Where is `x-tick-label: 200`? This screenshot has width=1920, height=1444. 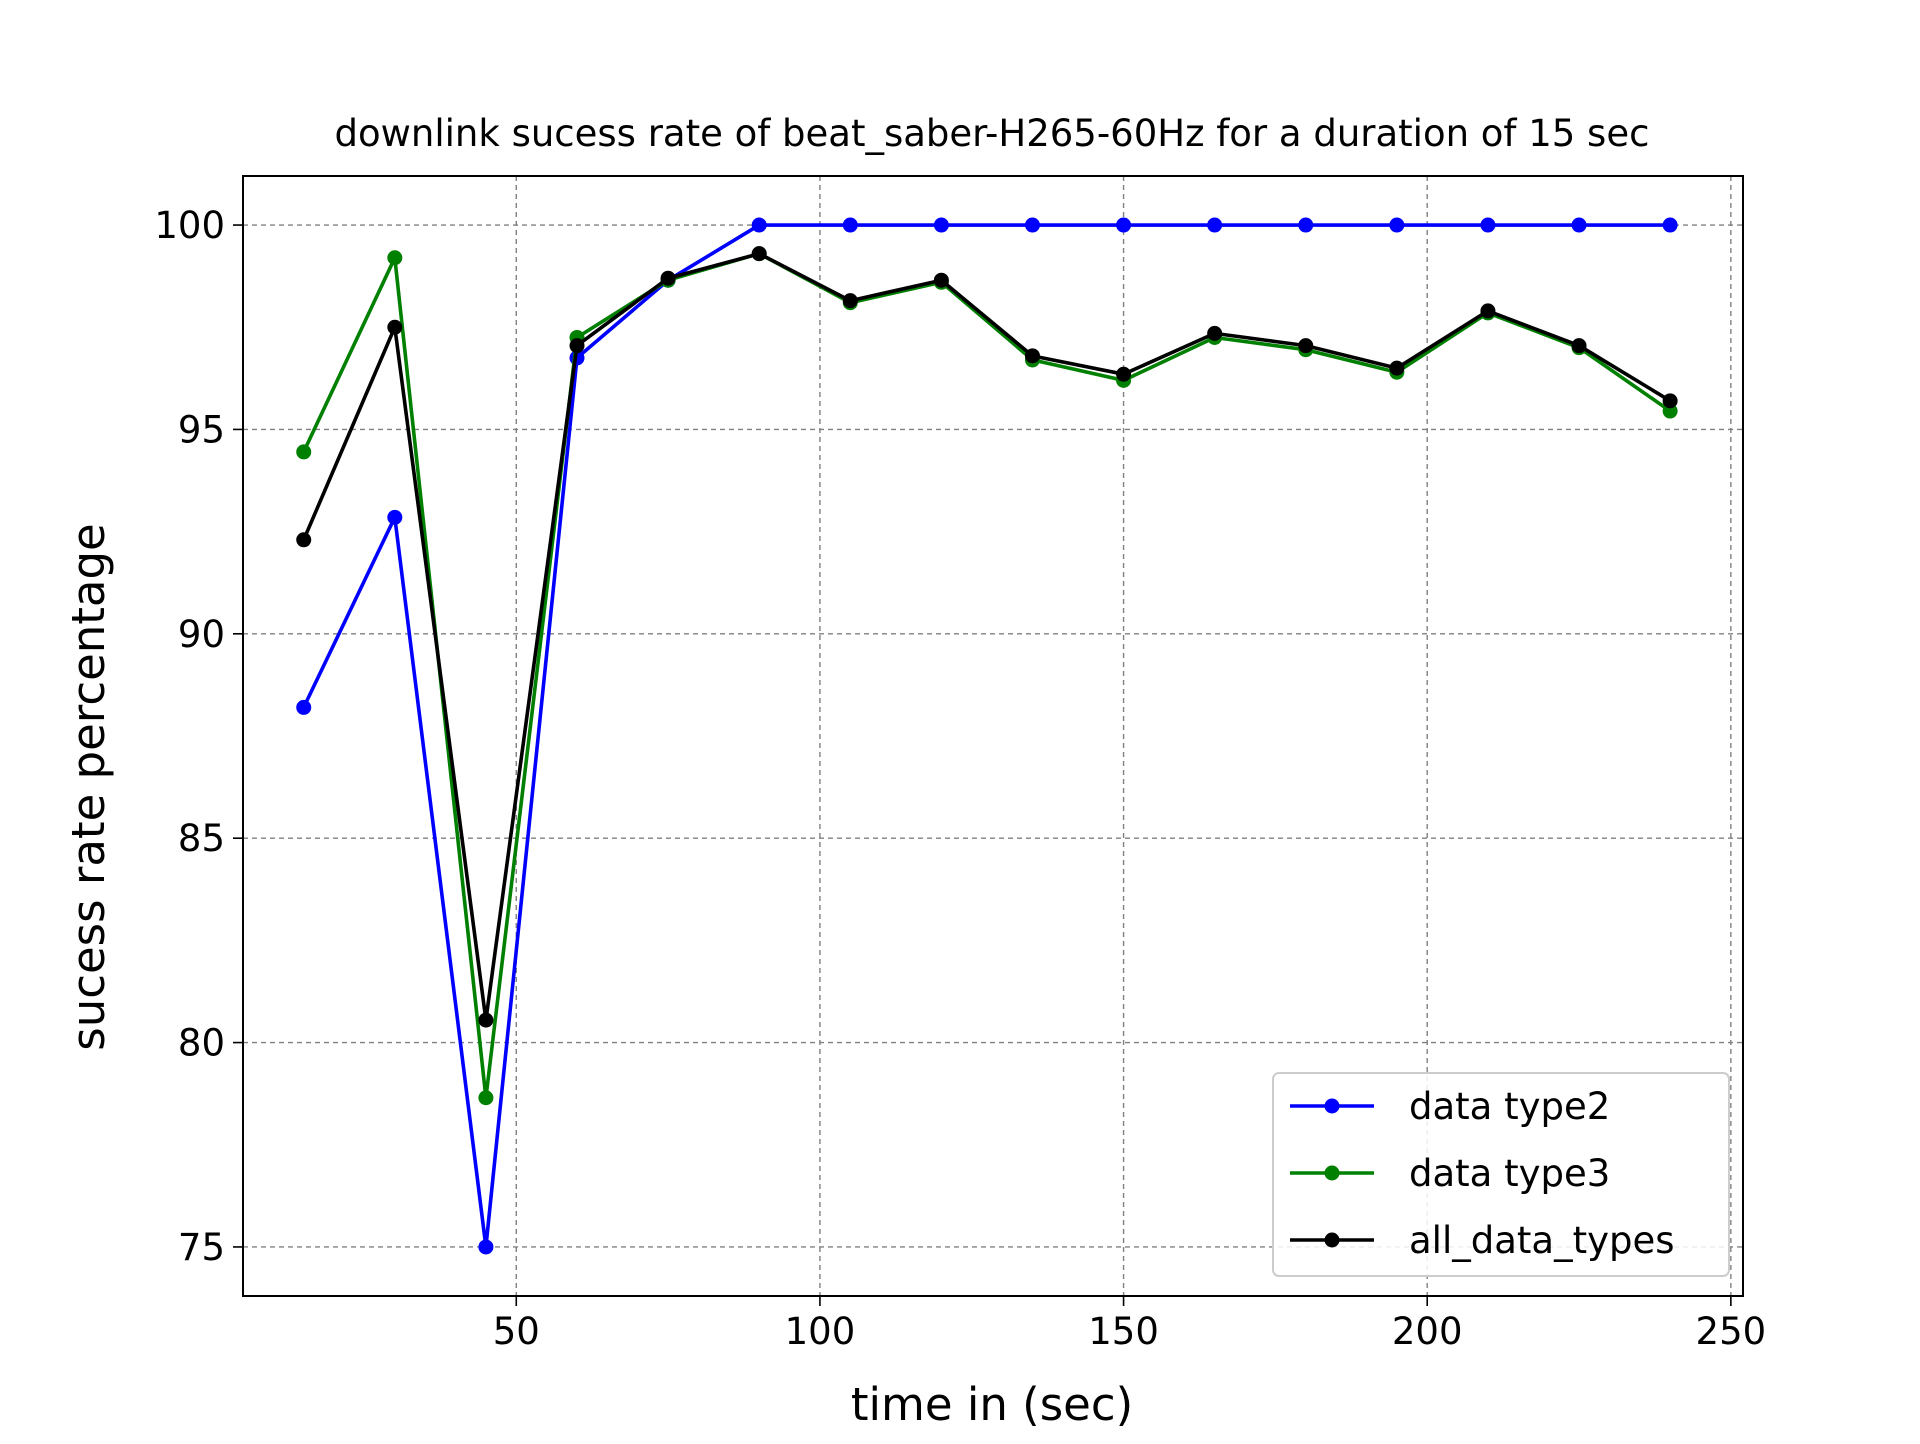
x-tick-label: 200 is located at coordinates (1427, 1331).